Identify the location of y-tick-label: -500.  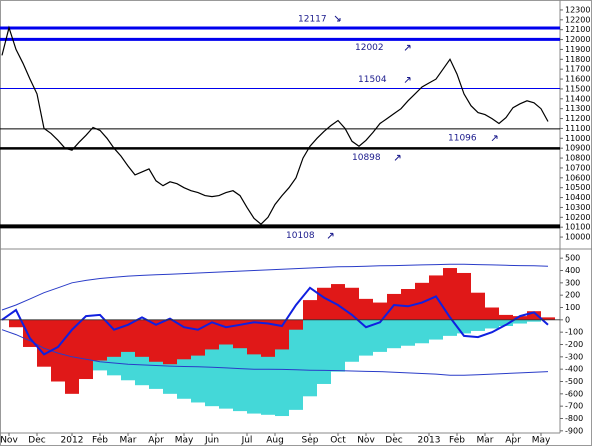
(574, 381).